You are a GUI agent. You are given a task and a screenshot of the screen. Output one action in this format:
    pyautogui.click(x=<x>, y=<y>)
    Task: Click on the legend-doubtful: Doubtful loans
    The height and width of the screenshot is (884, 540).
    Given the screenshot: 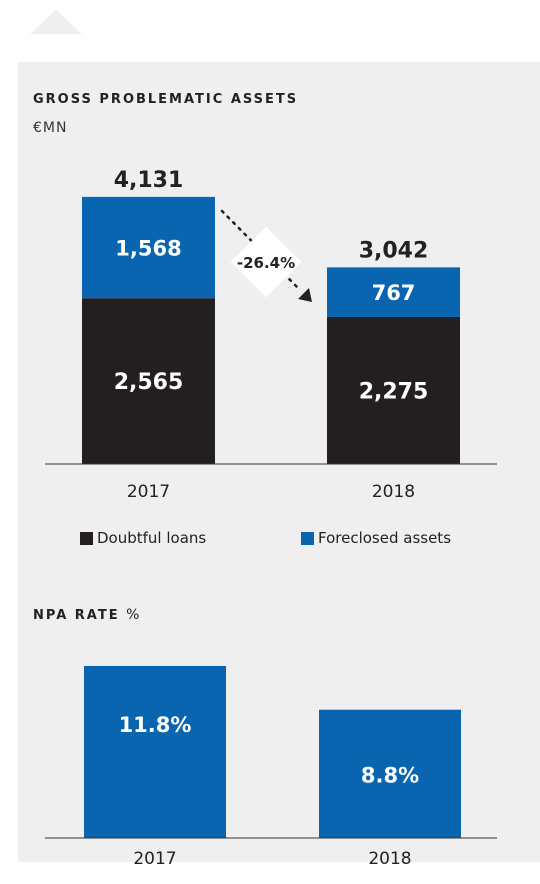 What is the action you would take?
    pyautogui.click(x=143, y=538)
    